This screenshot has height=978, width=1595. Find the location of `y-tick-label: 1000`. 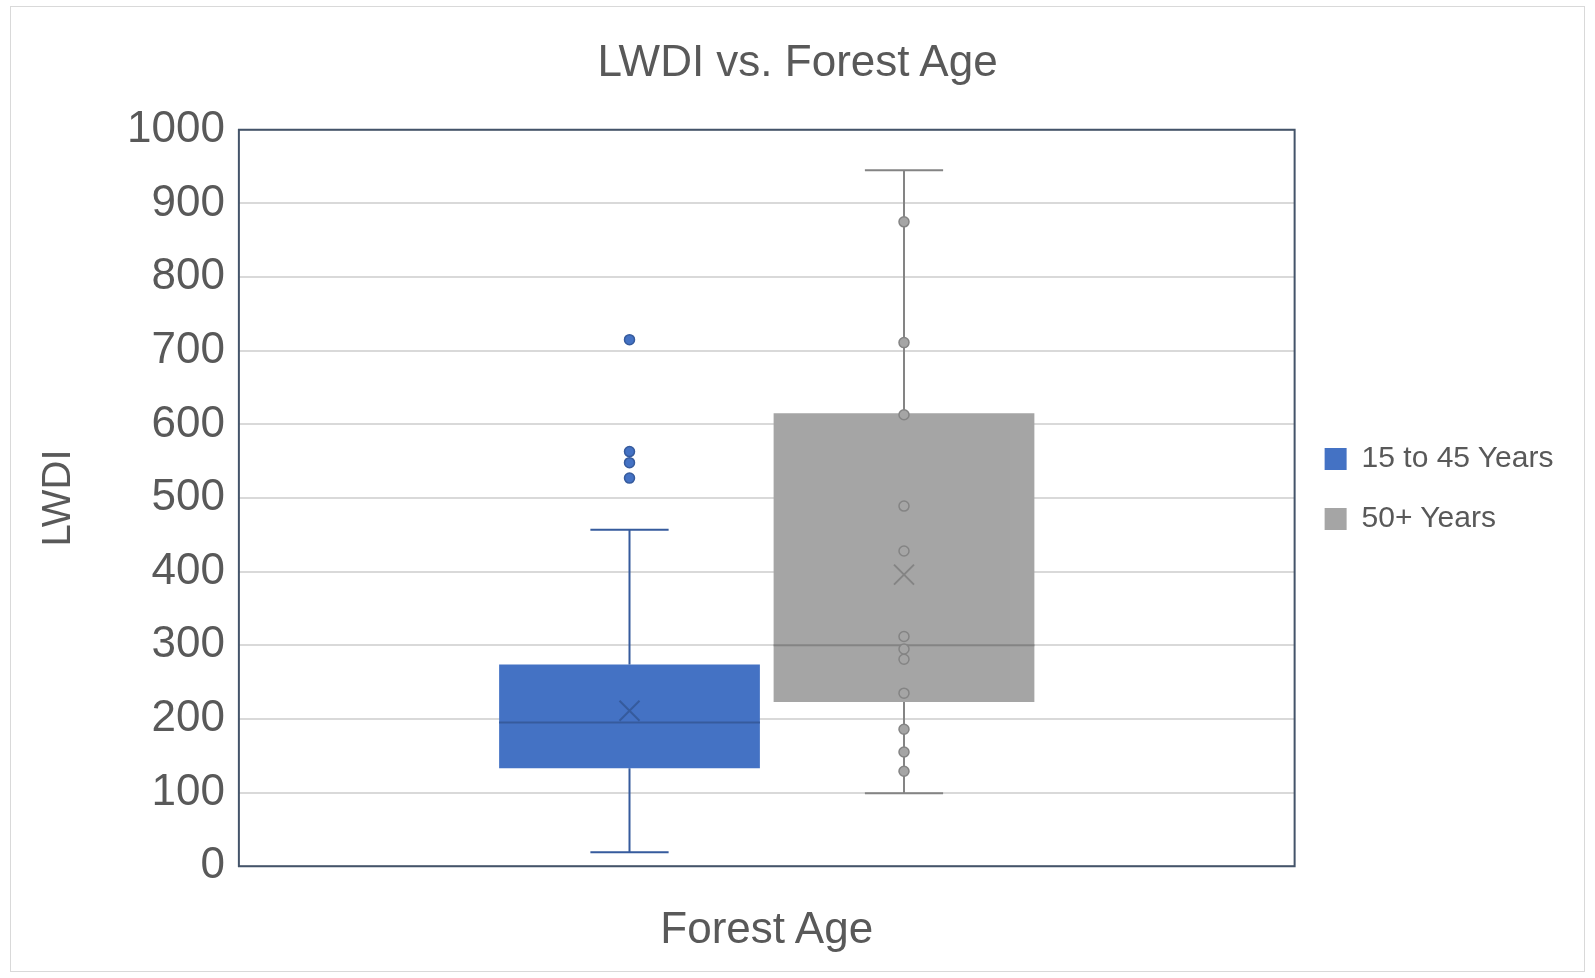

y-tick-label: 1000 is located at coordinates (175, 126).